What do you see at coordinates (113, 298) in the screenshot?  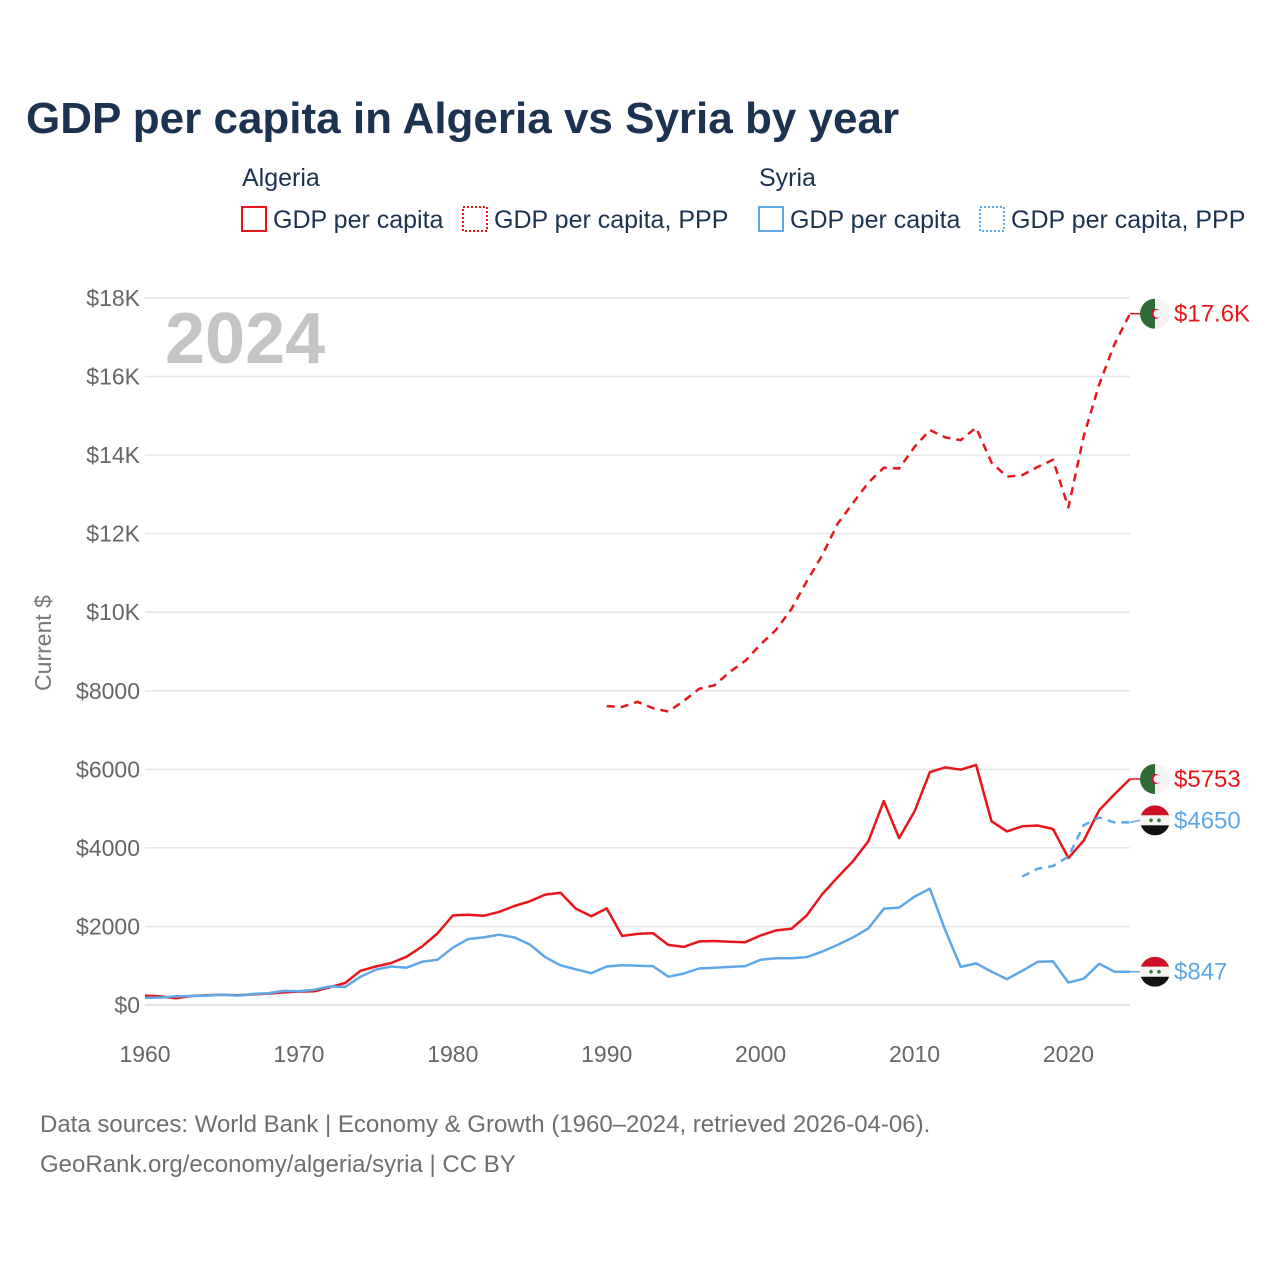 I see `y-tick-label: $18K` at bounding box center [113, 298].